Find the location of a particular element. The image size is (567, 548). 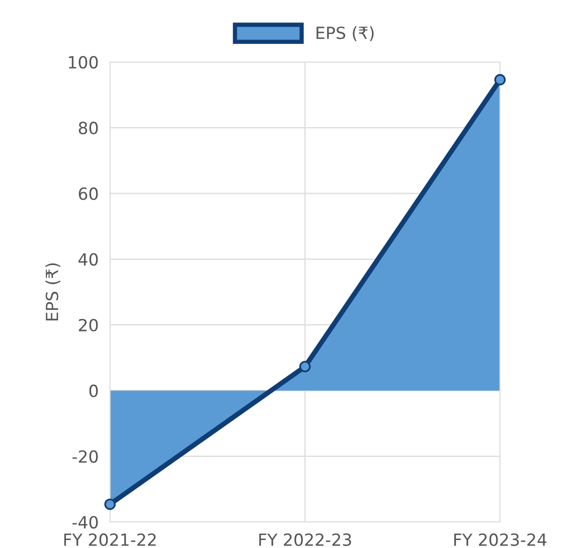

y-axis-title: EPS (₹) is located at coordinates (52, 291).